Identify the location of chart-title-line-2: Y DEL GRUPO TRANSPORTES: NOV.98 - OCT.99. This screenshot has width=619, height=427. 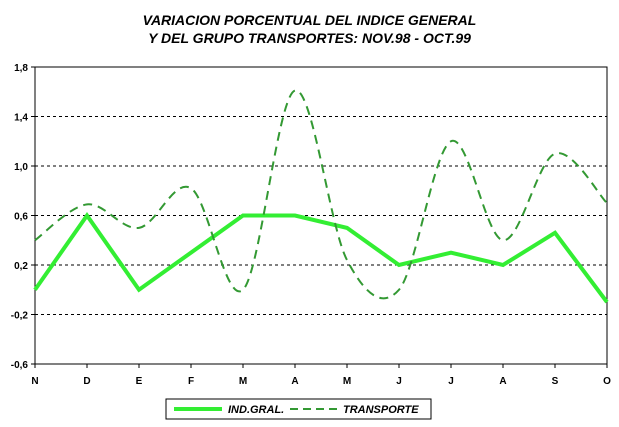
(309, 38).